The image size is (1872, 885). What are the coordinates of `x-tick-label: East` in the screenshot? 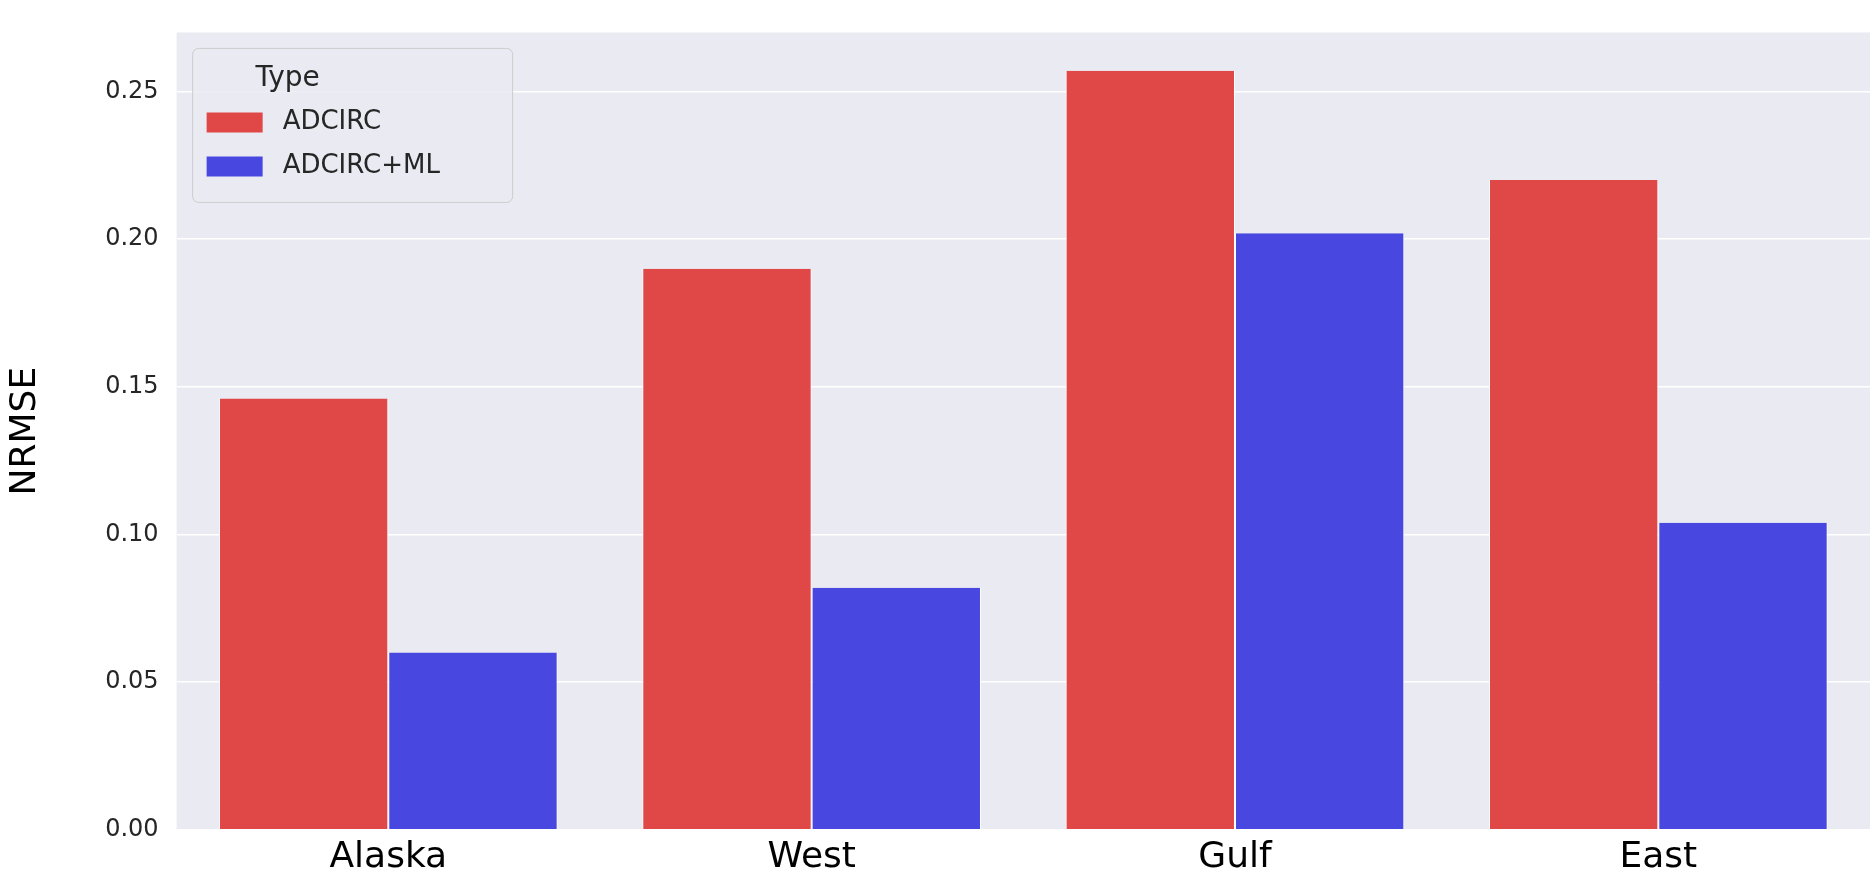 It's located at (1658, 854).